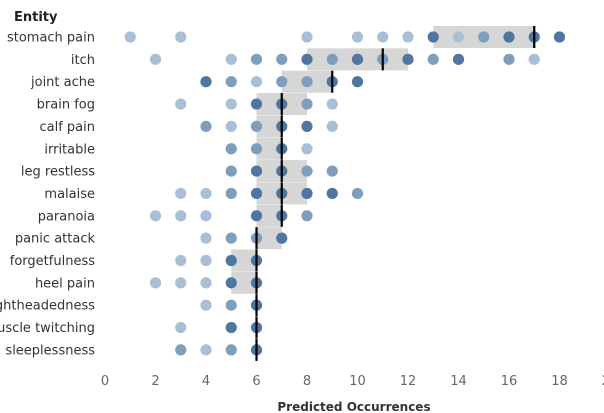 The width and height of the screenshot is (604, 413). What do you see at coordinates (357, 381) in the screenshot?
I see `x-tick-10: 10` at bounding box center [357, 381].